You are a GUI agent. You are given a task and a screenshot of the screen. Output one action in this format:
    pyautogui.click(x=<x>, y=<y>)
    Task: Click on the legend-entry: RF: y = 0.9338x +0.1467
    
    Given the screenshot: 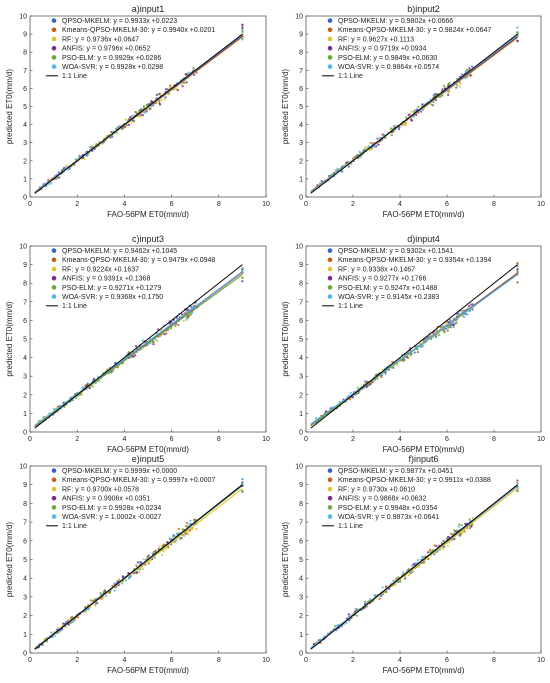 What is the action you would take?
    pyautogui.click(x=376, y=269)
    